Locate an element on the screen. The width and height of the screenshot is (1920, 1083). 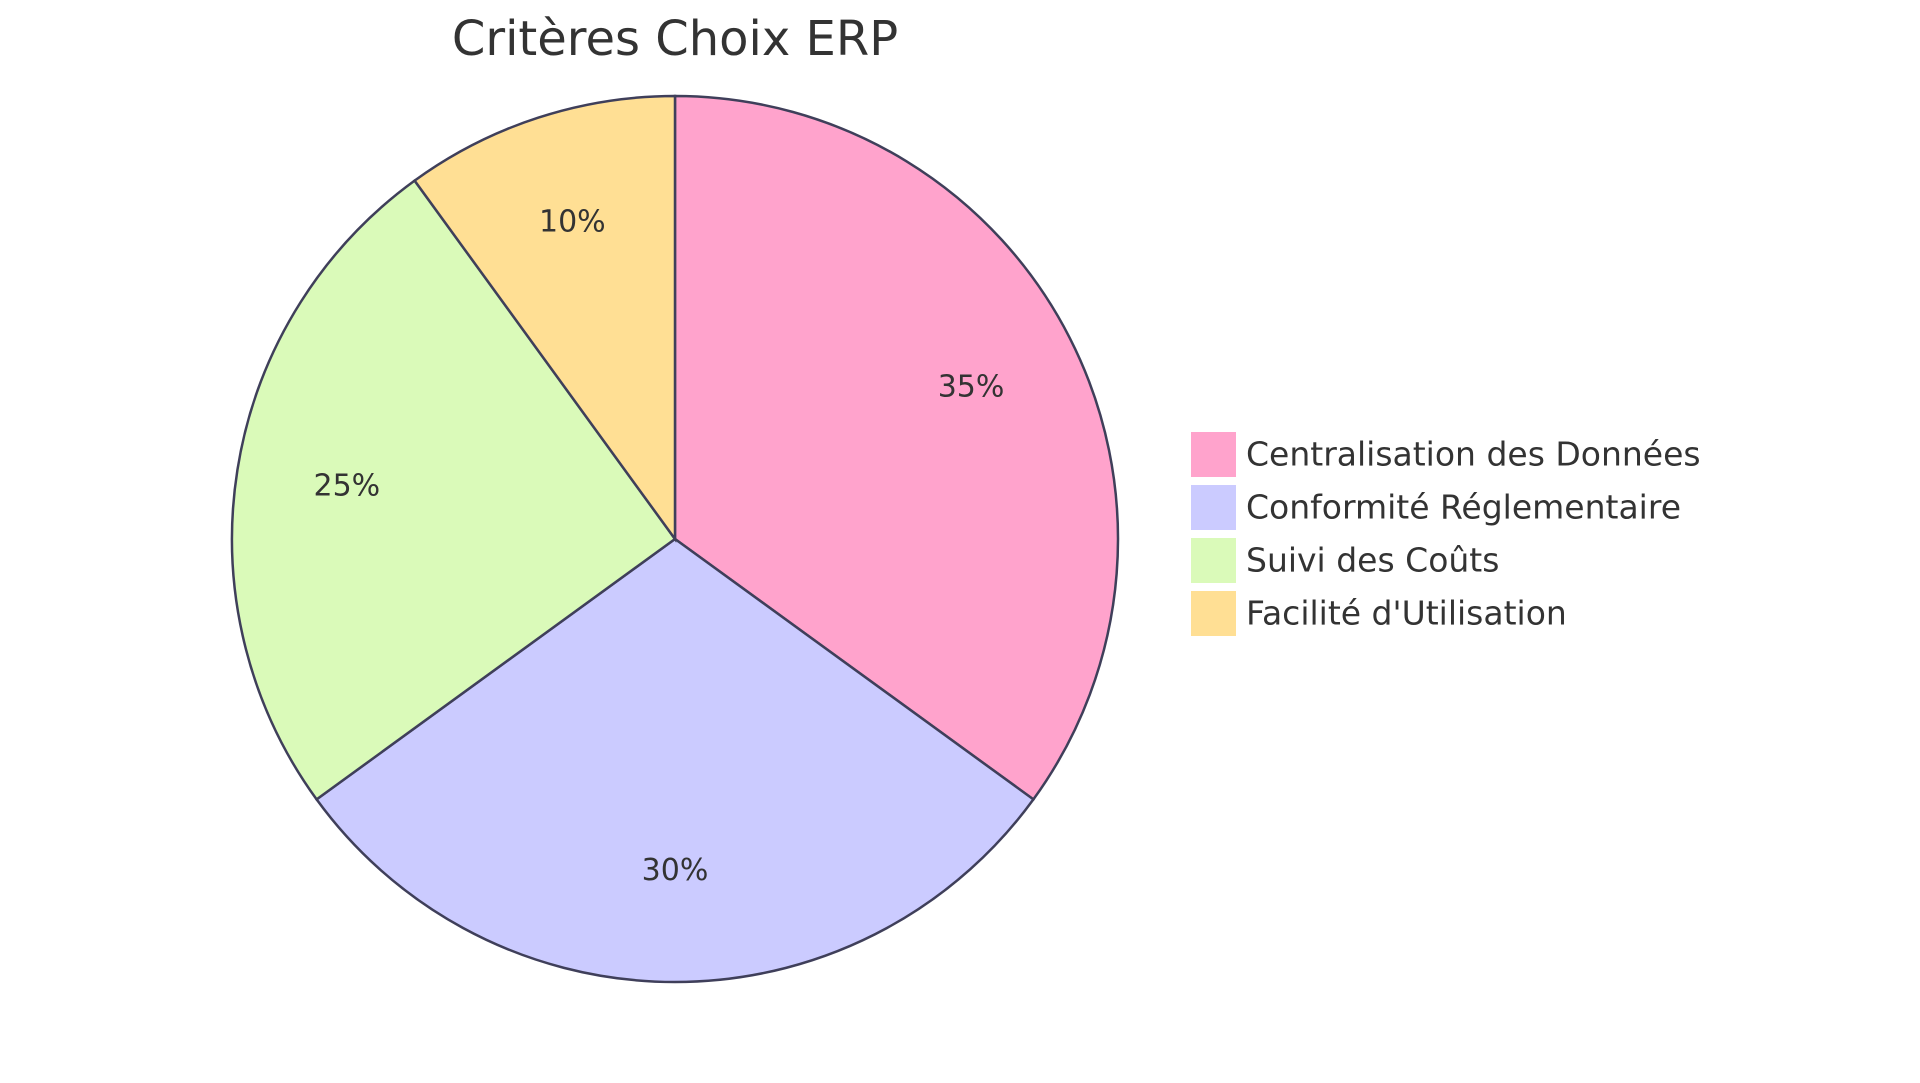
chart-title: Critères Choix ERP is located at coordinates (675, 39).